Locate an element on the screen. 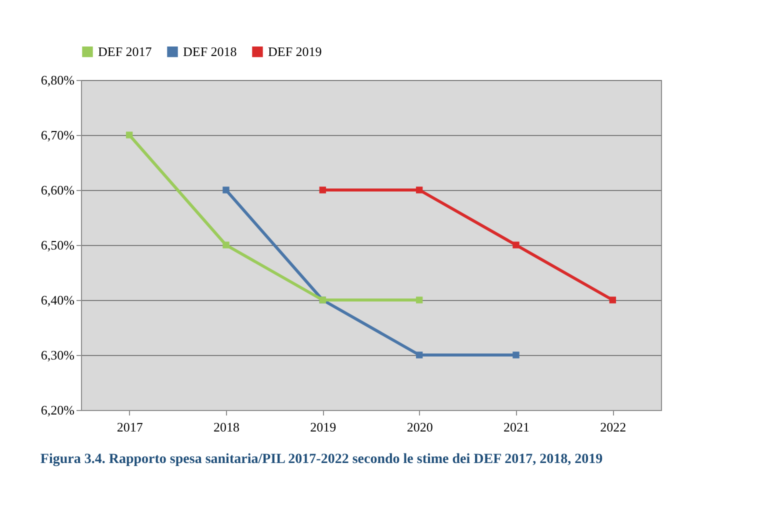 This screenshot has width=767, height=532. text: Figura 3.4. Rapporto spesa sanitaria/PIL 2017-2022 secondo le stime dei DEF 2017, 2018, 2019 is located at coordinates (321, 459).